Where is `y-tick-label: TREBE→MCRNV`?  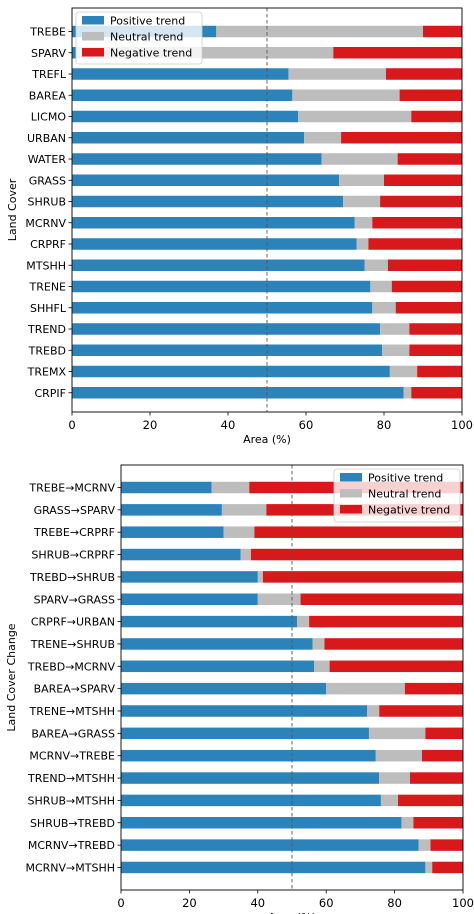
y-tick-label: TREBE→MCRNV is located at coordinates (71, 488).